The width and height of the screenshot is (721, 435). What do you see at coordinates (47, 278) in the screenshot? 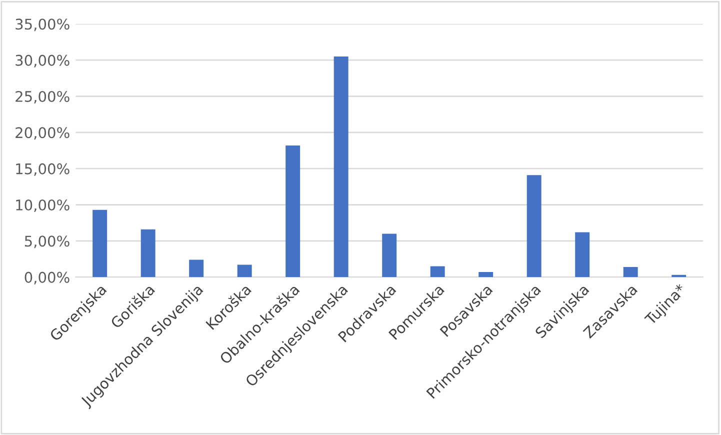
I see `y-tick-label: 0,00%` at bounding box center [47, 278].